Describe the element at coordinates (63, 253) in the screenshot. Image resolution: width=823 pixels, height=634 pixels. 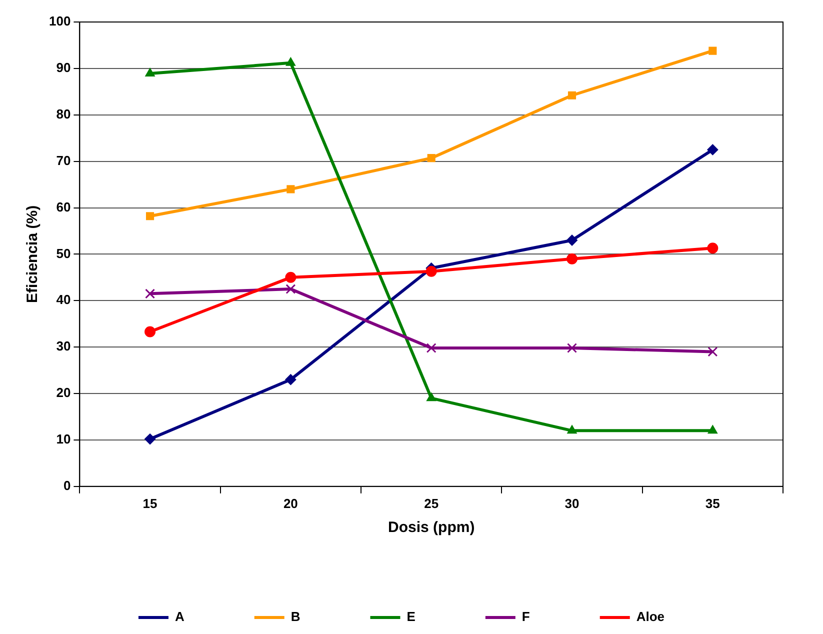
I see `y-tick-label: 50` at that location.